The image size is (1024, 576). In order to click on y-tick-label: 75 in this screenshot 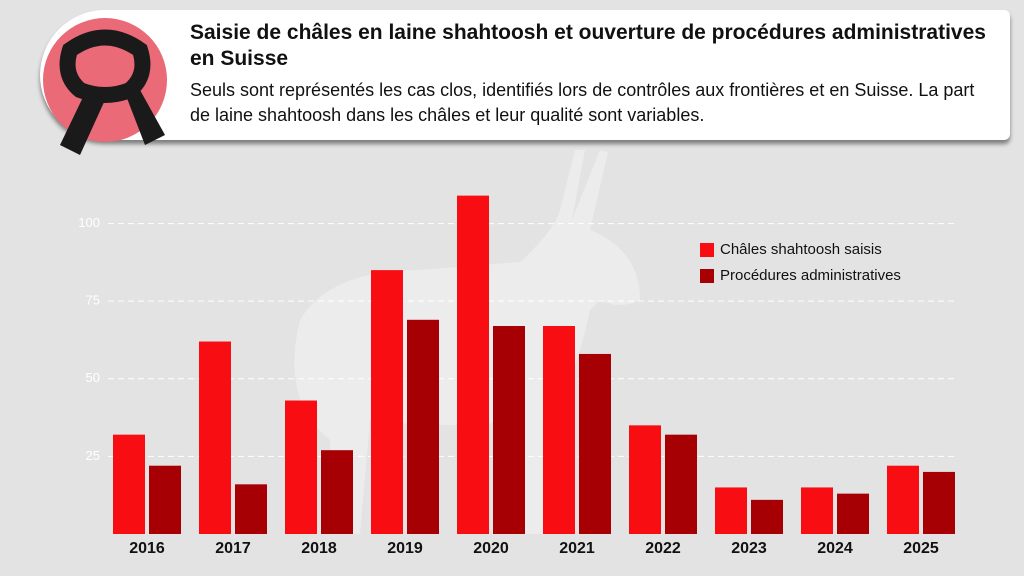, I will do `click(93, 300)`.